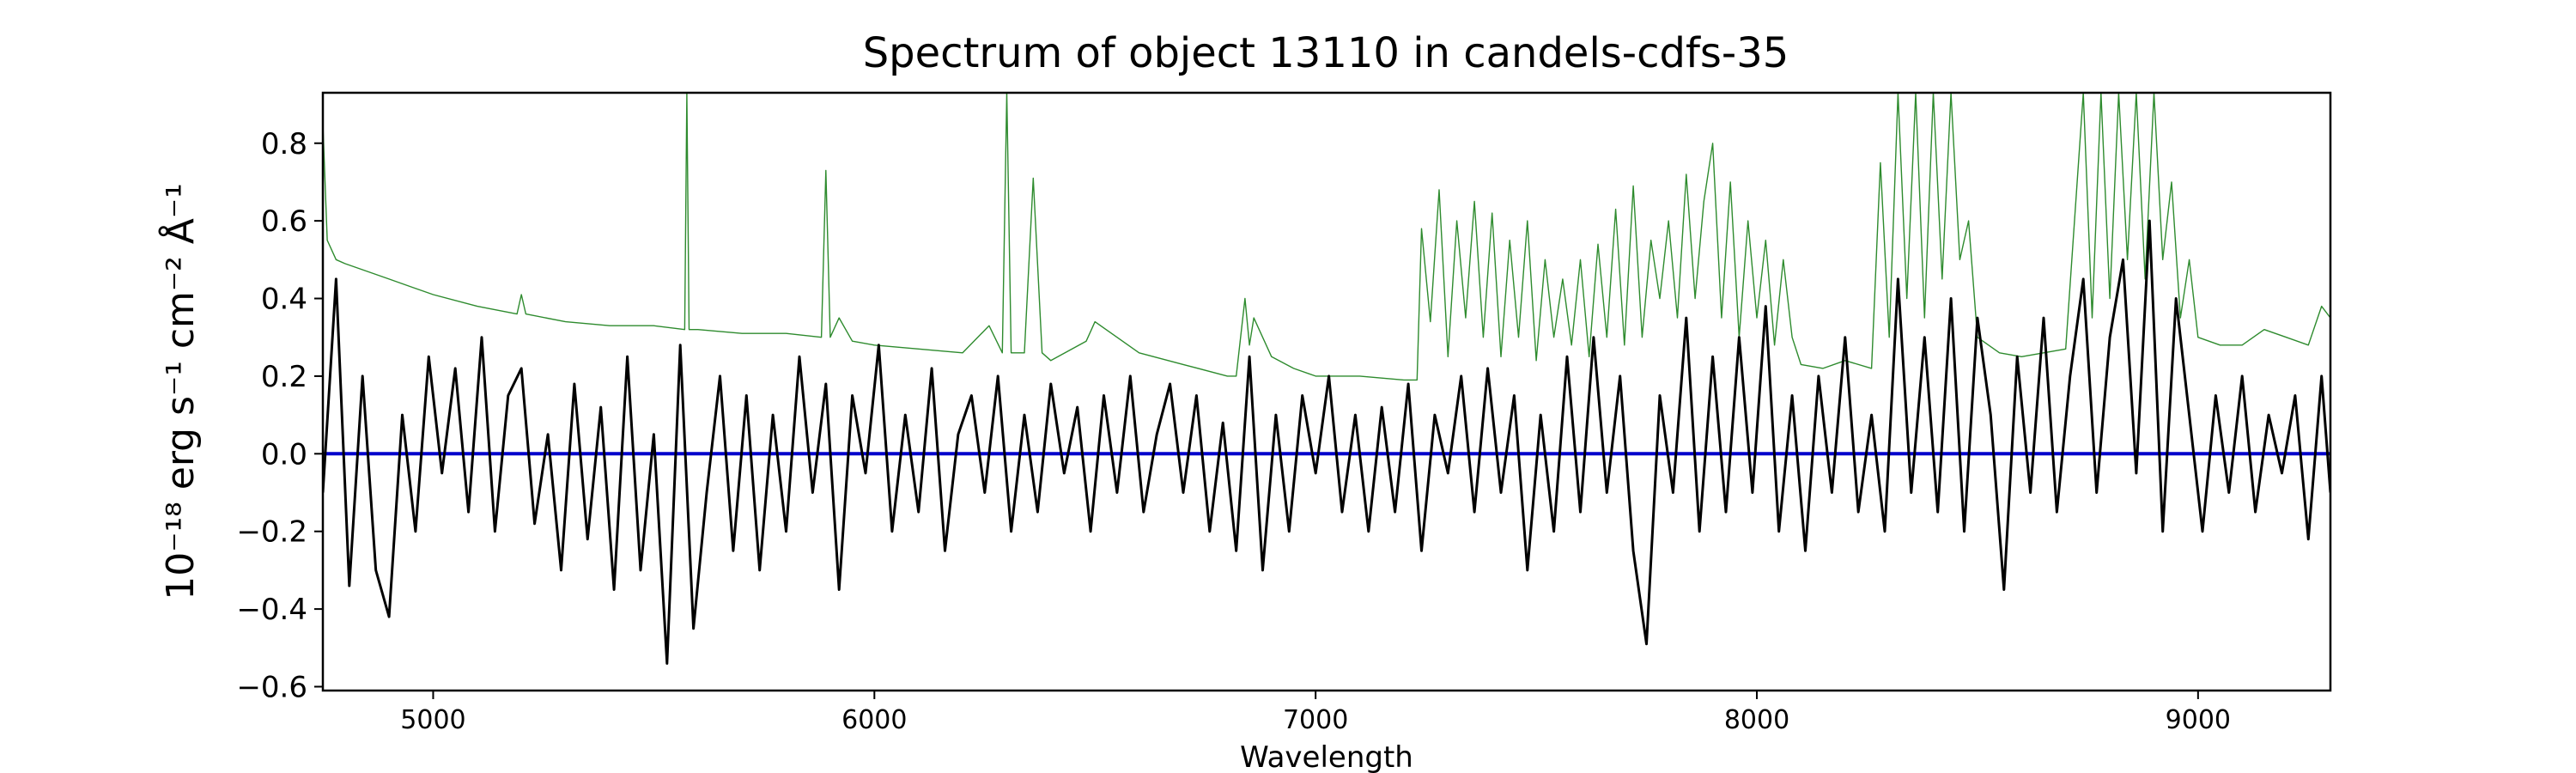 The width and height of the screenshot is (2576, 773). What do you see at coordinates (271, 610) in the screenshot?
I see `y-tick-label: −0.4` at bounding box center [271, 610].